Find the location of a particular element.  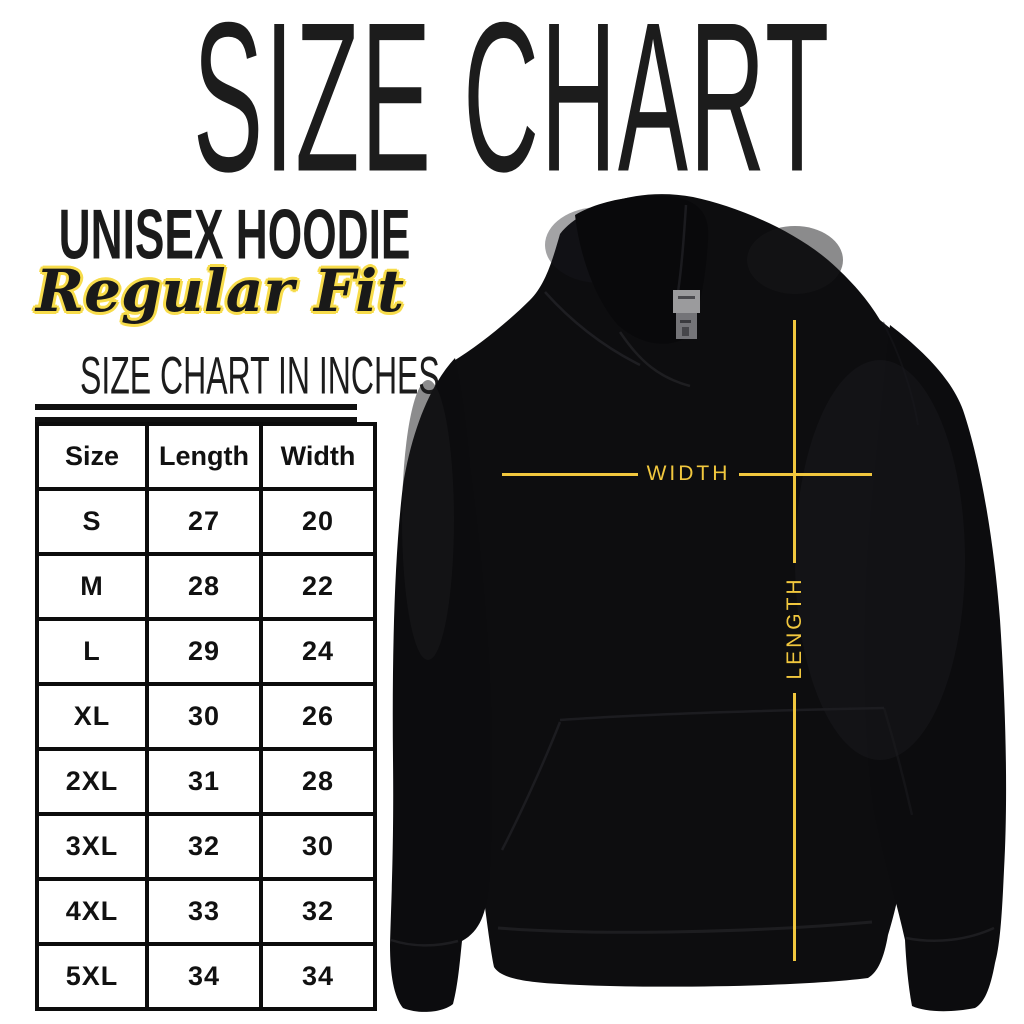

product-name-text: UNISEX HOODIE is located at coordinates (234, 235).